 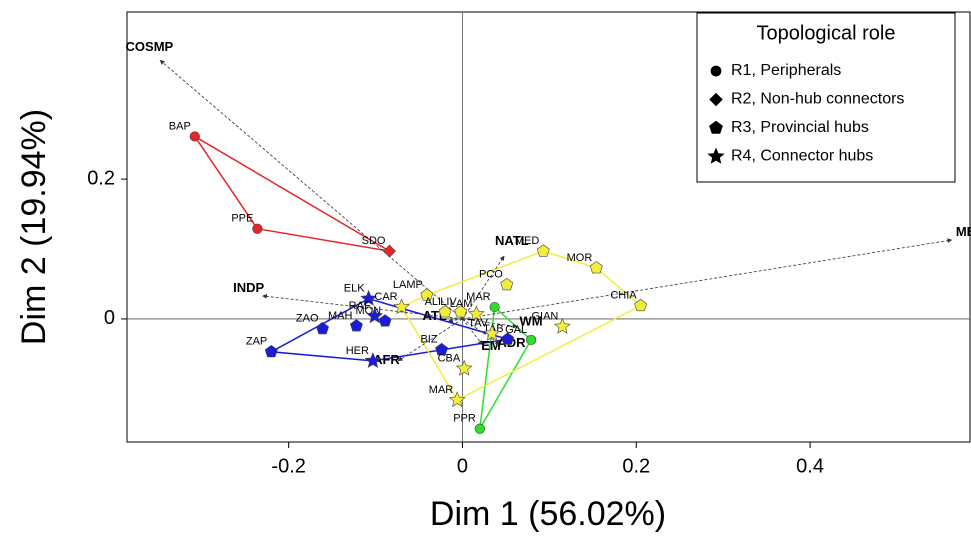 I want to click on point-label: BAP, so click(x=180, y=126).